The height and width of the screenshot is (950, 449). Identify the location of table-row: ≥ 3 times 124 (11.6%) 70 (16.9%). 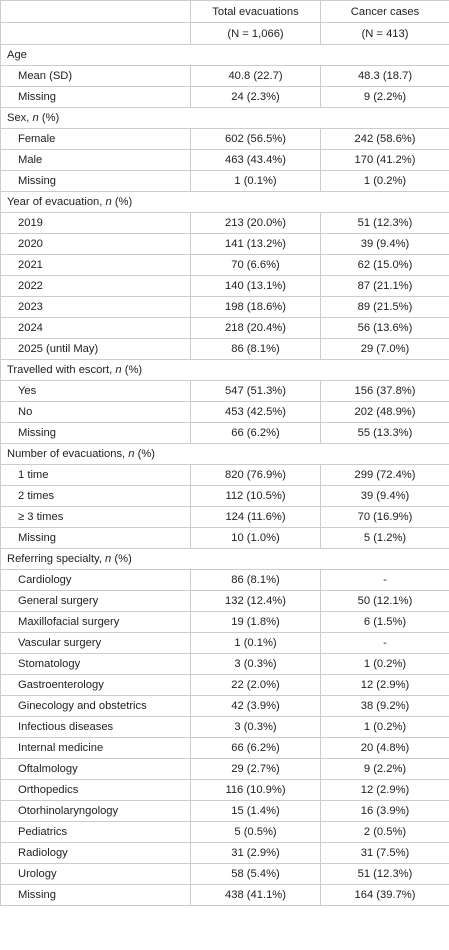
(224, 517).